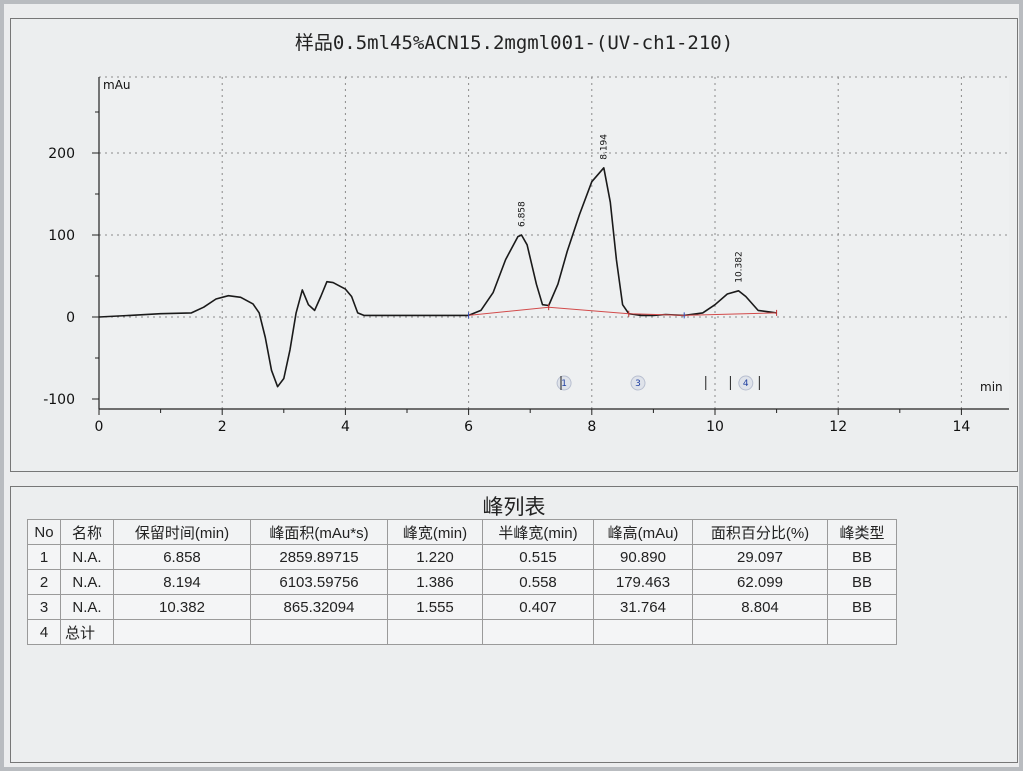  What do you see at coordinates (961, 427) in the screenshot?
I see `x-tick-label: 14` at bounding box center [961, 427].